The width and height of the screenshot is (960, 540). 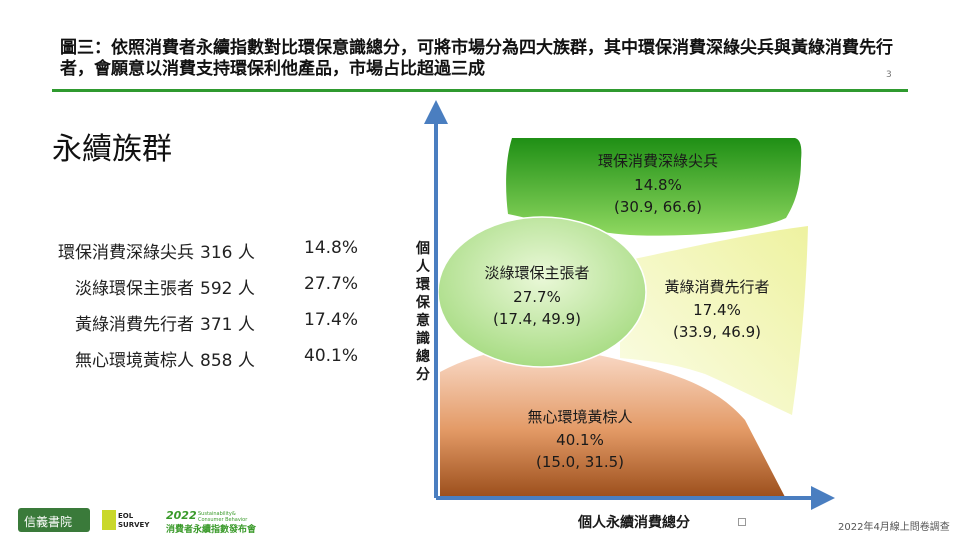 I want to click on stat-percent: 40.1%, so click(x=331, y=356).